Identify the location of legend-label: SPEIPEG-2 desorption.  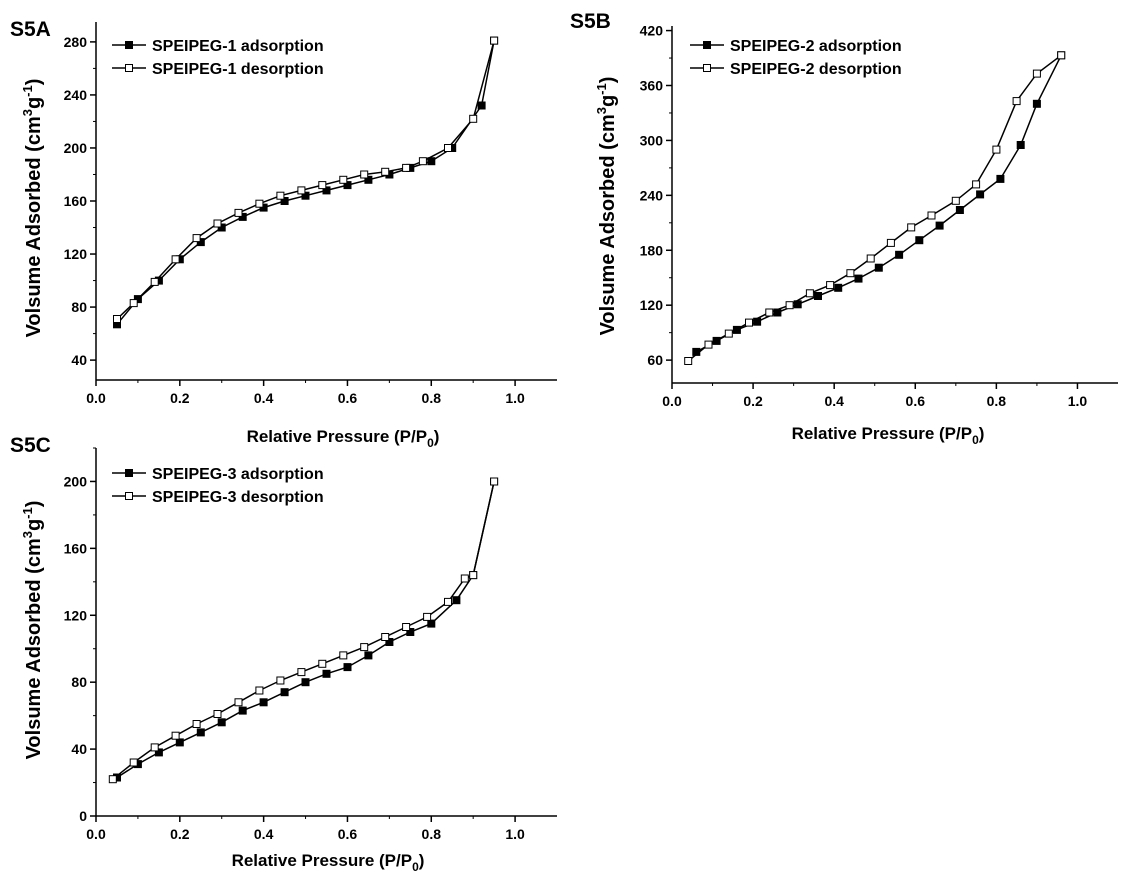
(816, 69).